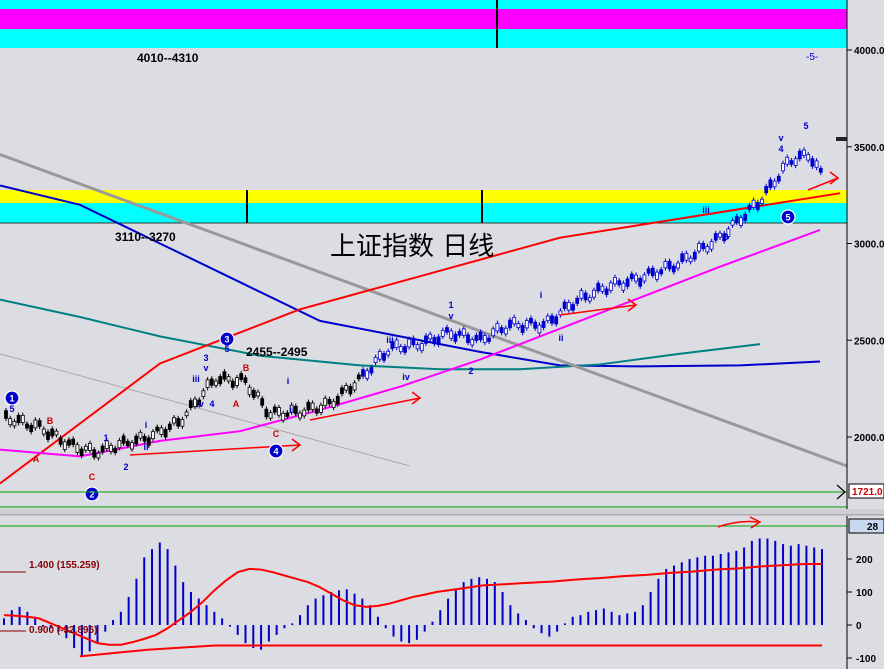 Image resolution: width=884 pixels, height=669 pixels. What do you see at coordinates (450, 651) in the screenshot?
I see `oscillator-signal-lower` at bounding box center [450, 651].